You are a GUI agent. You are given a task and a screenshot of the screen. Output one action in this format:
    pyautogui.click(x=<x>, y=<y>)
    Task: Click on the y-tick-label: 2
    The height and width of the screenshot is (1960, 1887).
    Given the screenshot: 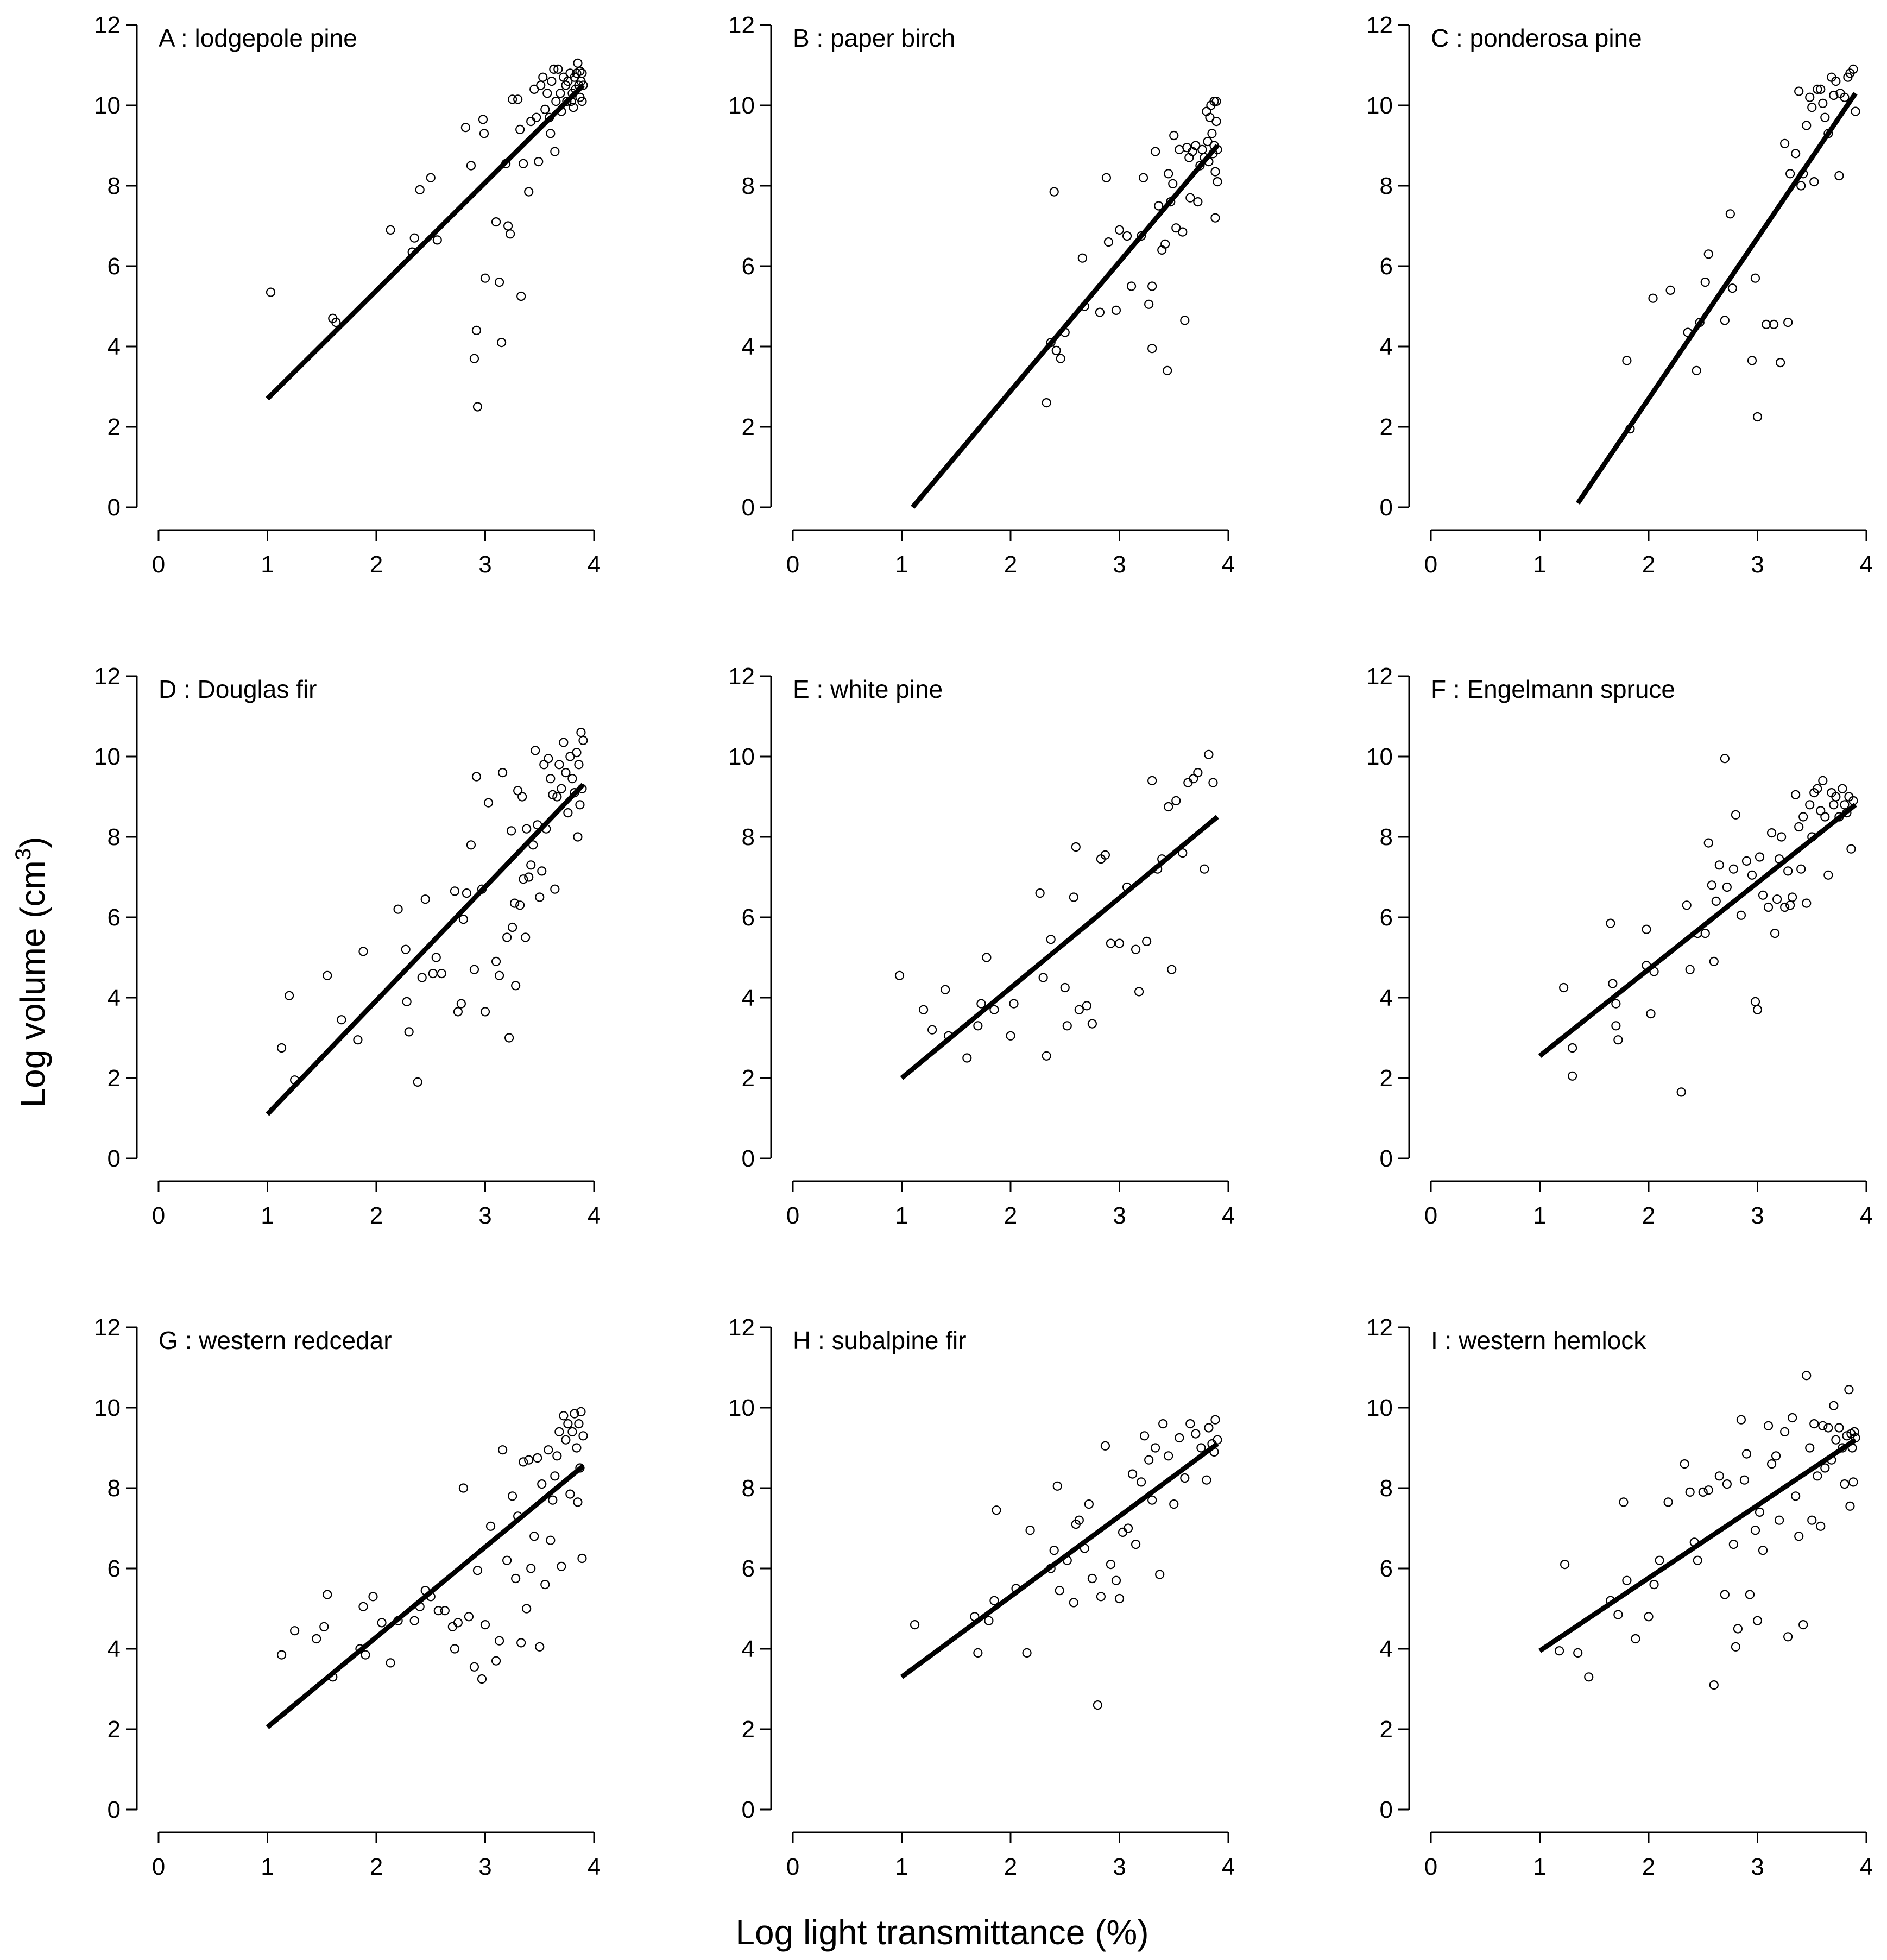 What is the action you would take?
    pyautogui.click(x=114, y=427)
    